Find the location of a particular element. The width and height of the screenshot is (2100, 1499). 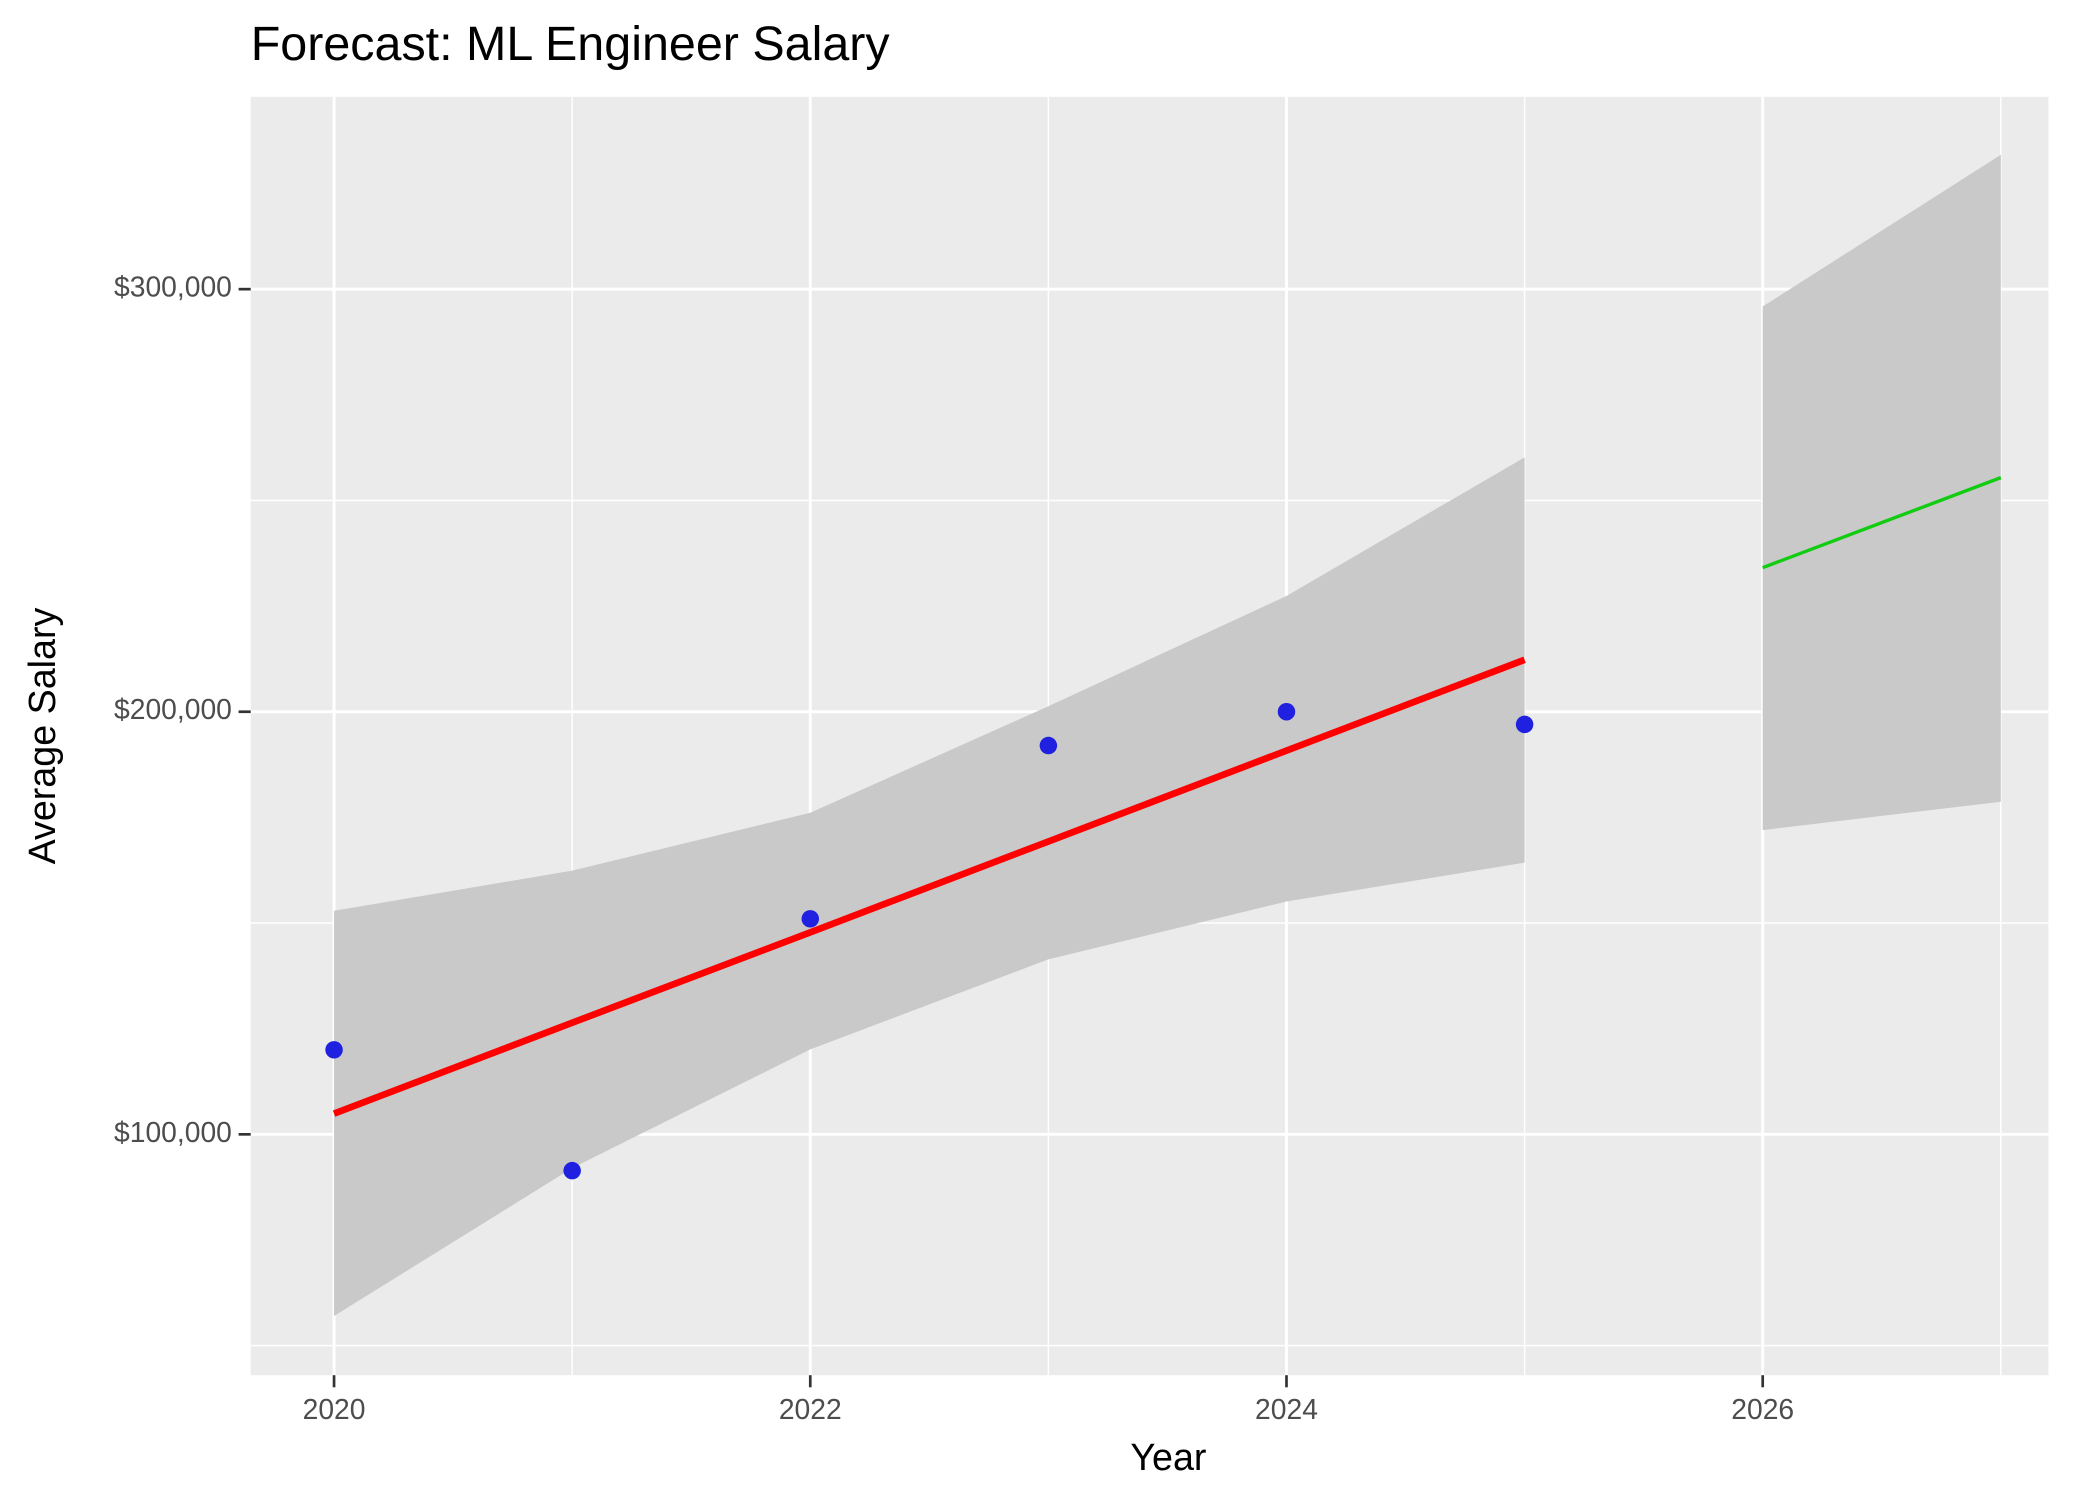

y-tick-label: $200,000 is located at coordinates (173, 709).